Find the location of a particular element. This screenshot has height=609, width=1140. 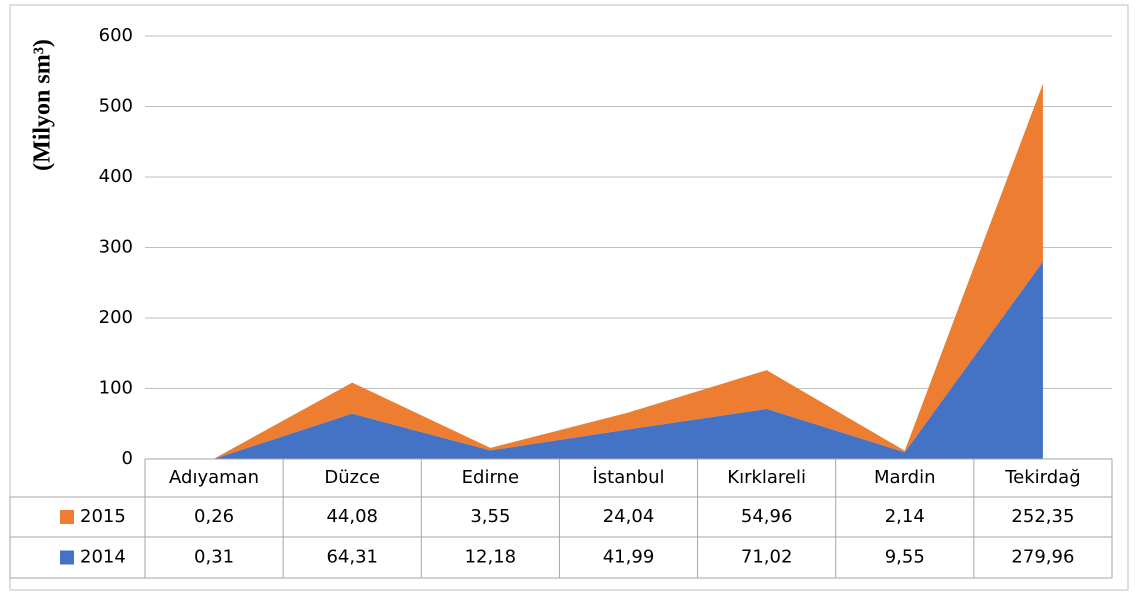

y-tick-label: 500 is located at coordinates (116, 106).